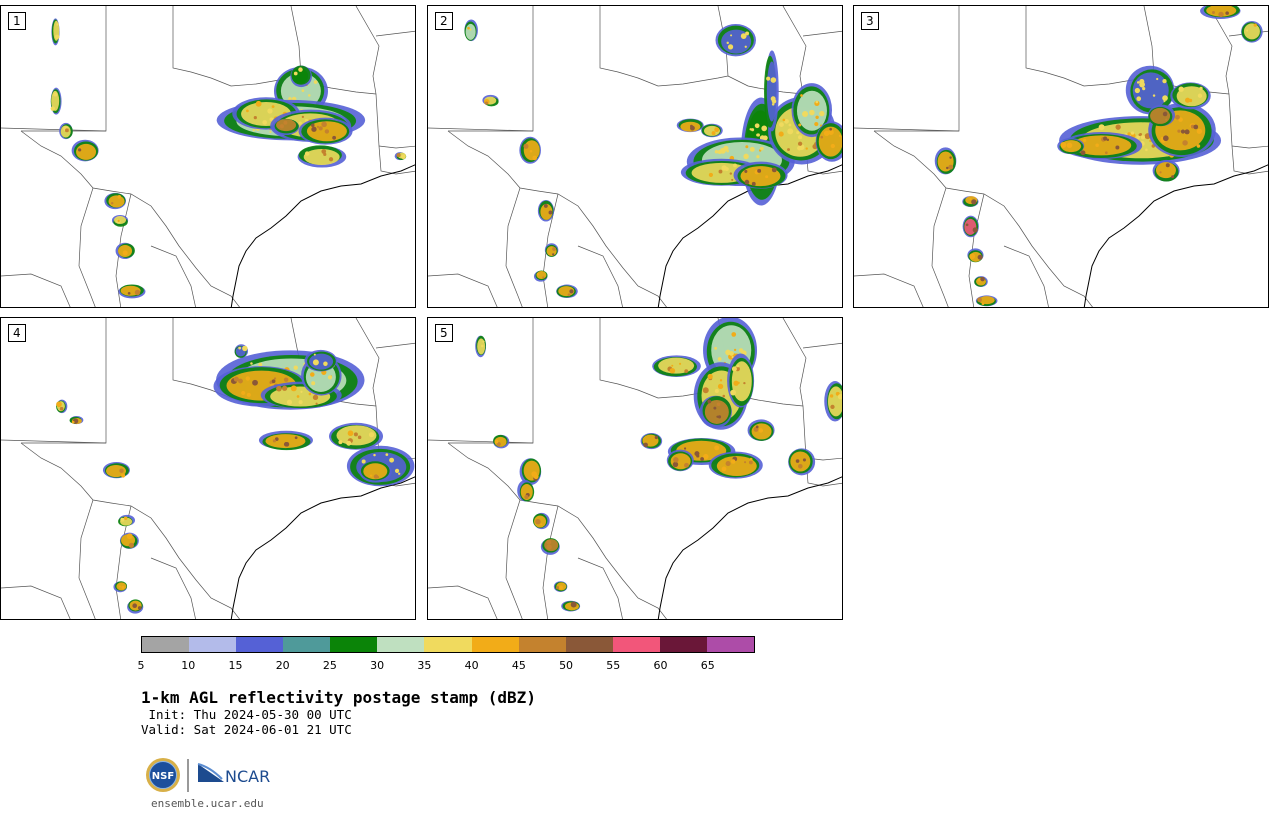 The width and height of the screenshot is (1280, 815). Describe the element at coordinates (208, 156) in the screenshot. I see `postage-stamp-panel-1: 1` at that location.